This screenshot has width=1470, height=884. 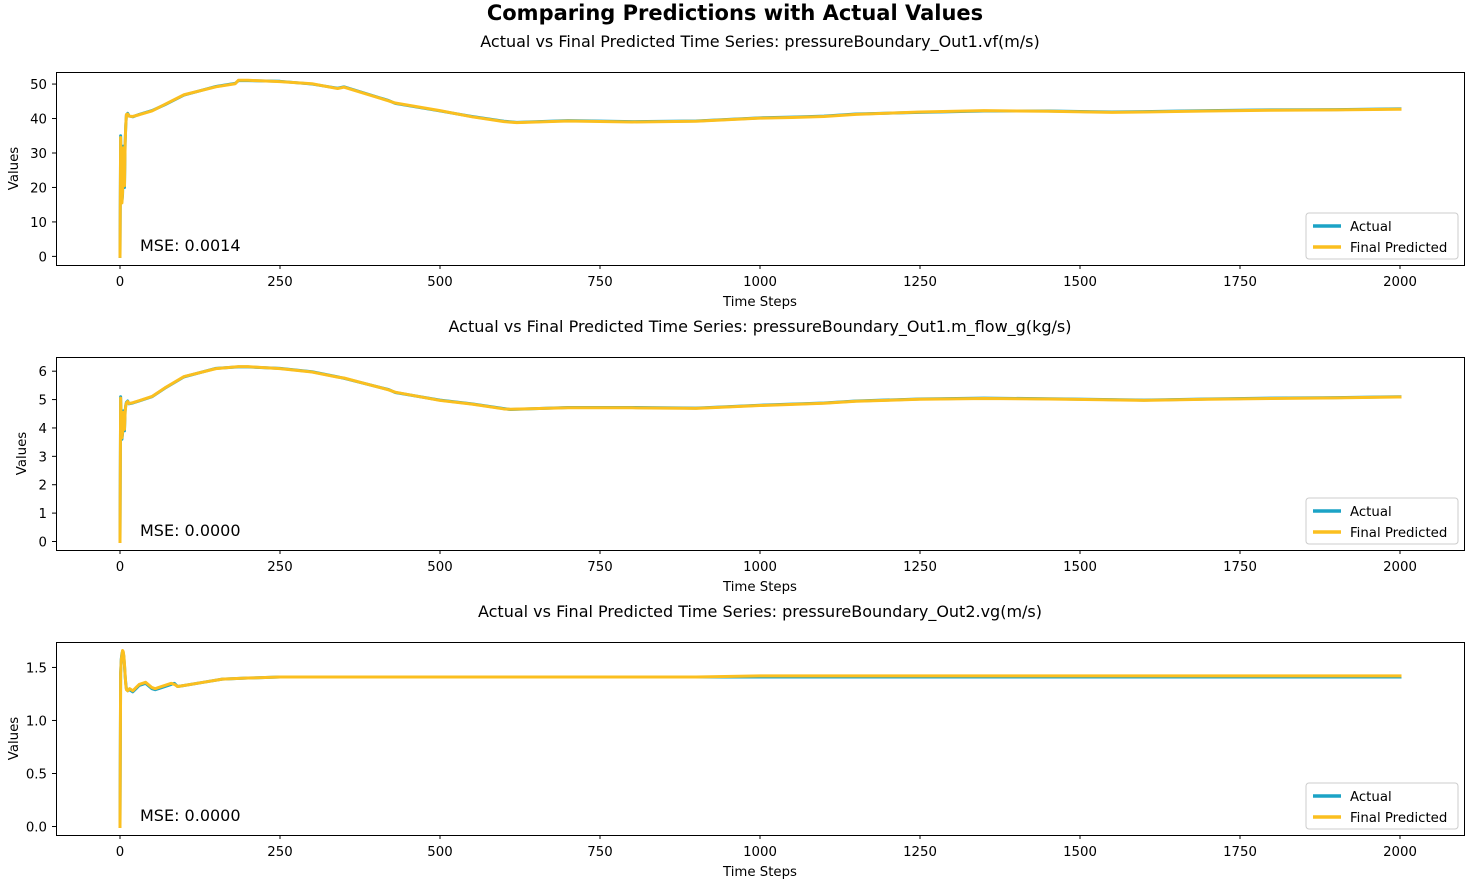 What do you see at coordinates (190, 245) in the screenshot?
I see `mse-annotation: MSE: 0.0014` at bounding box center [190, 245].